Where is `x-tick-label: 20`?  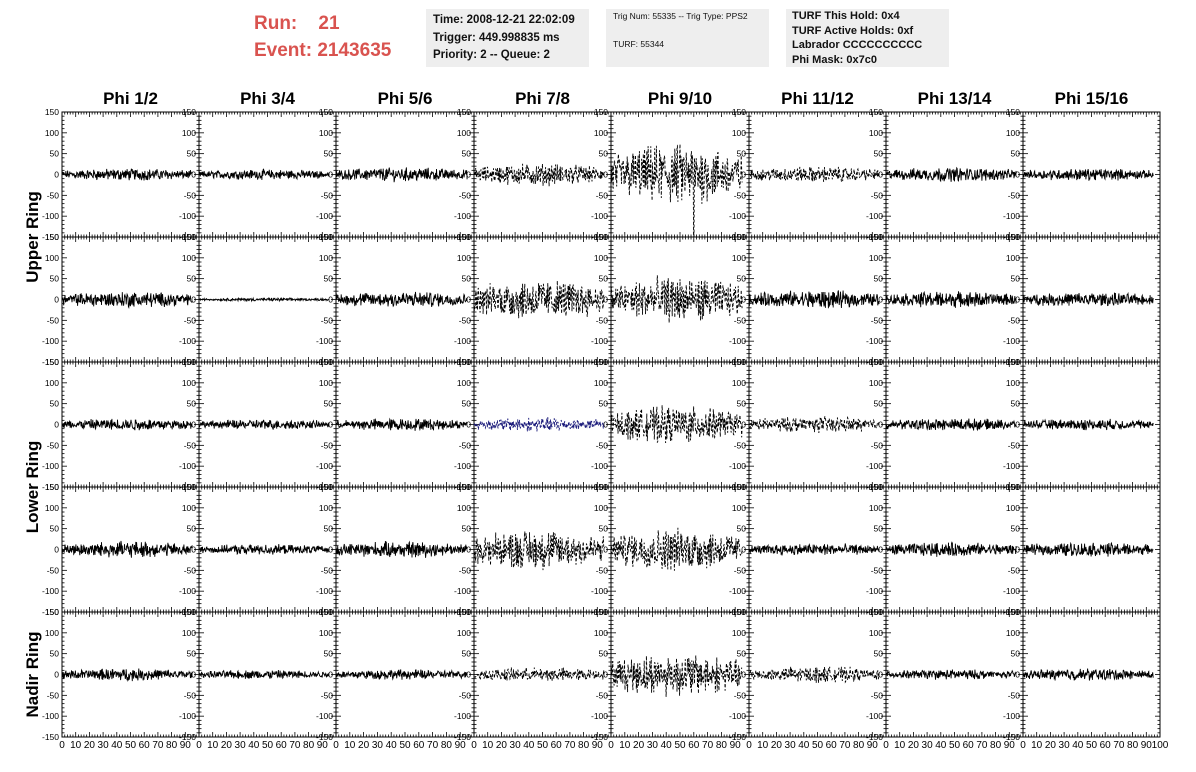 x-tick-label: 20 is located at coordinates (639, 745).